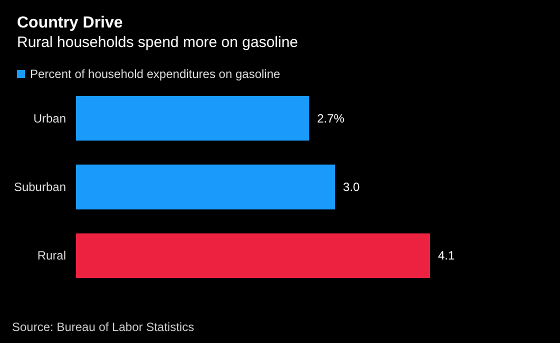 This screenshot has width=560, height=343. What do you see at coordinates (70, 23) in the screenshot?
I see `chart-title: Country Drive` at bounding box center [70, 23].